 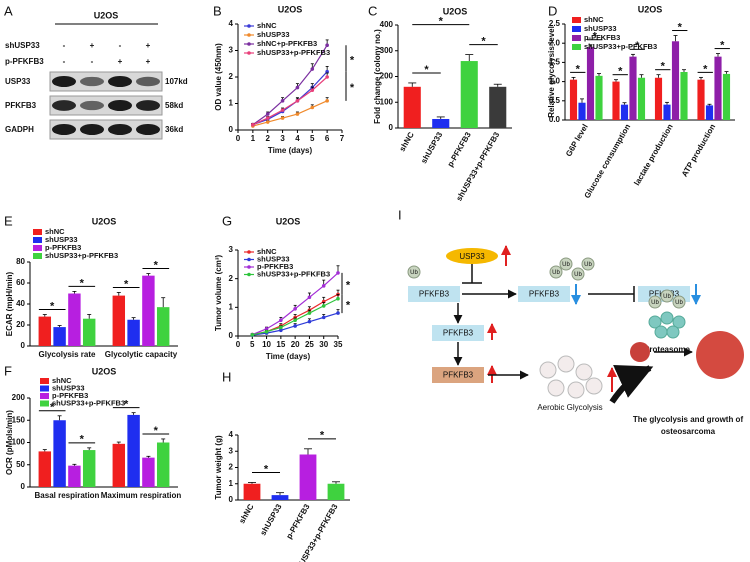 I want to click on y-tick-label: 60, so click(x=20, y=282).